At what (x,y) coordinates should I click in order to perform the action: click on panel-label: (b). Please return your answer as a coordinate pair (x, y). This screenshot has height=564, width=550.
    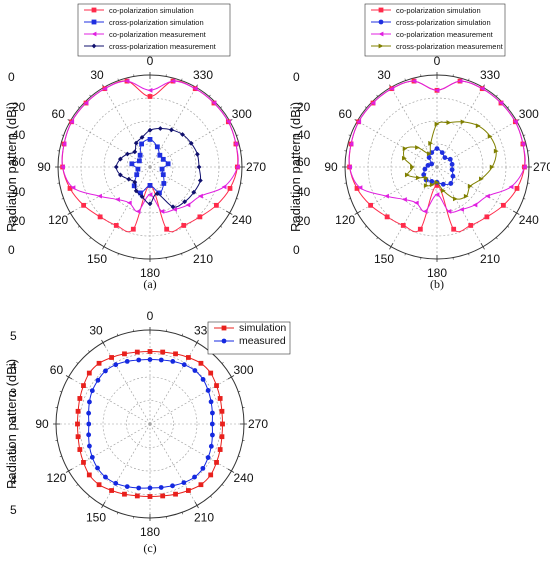
    Looking at the image, I should click on (437, 284).